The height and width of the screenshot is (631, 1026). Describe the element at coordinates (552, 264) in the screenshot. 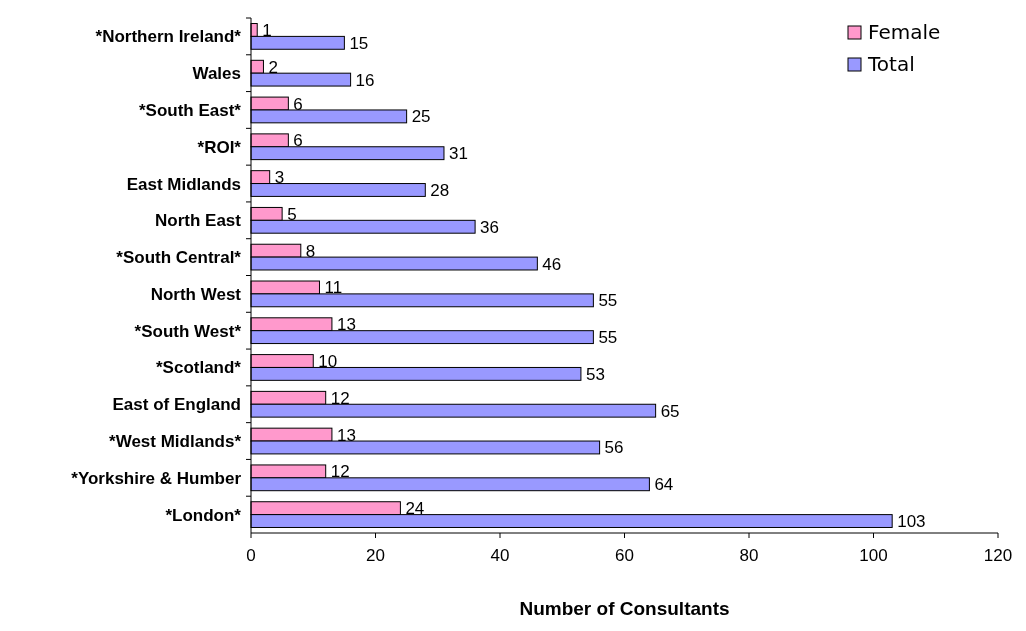

I see `data-label: 46` at that location.